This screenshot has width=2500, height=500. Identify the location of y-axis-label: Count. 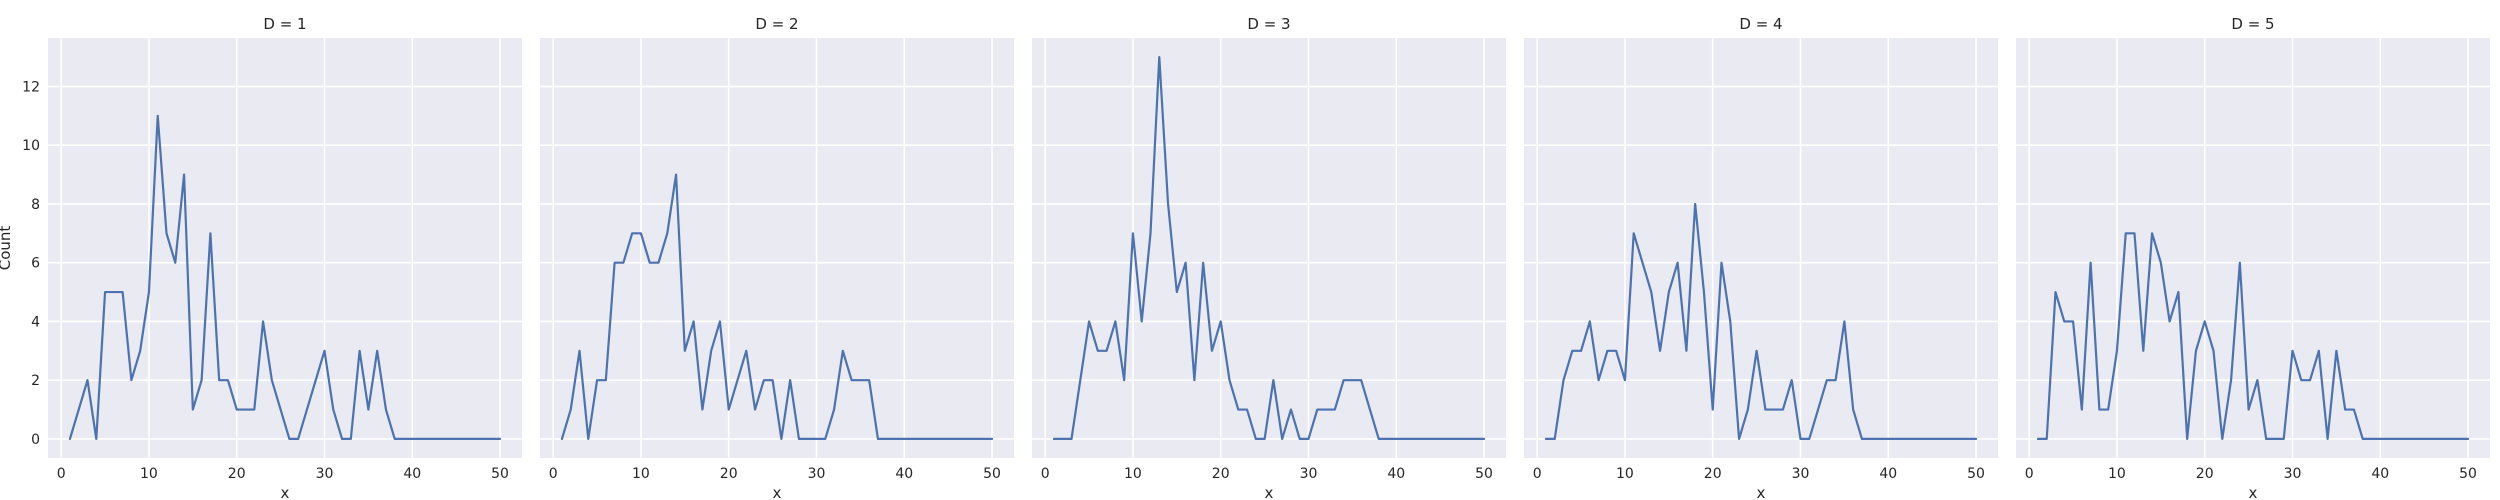
(7, 248).